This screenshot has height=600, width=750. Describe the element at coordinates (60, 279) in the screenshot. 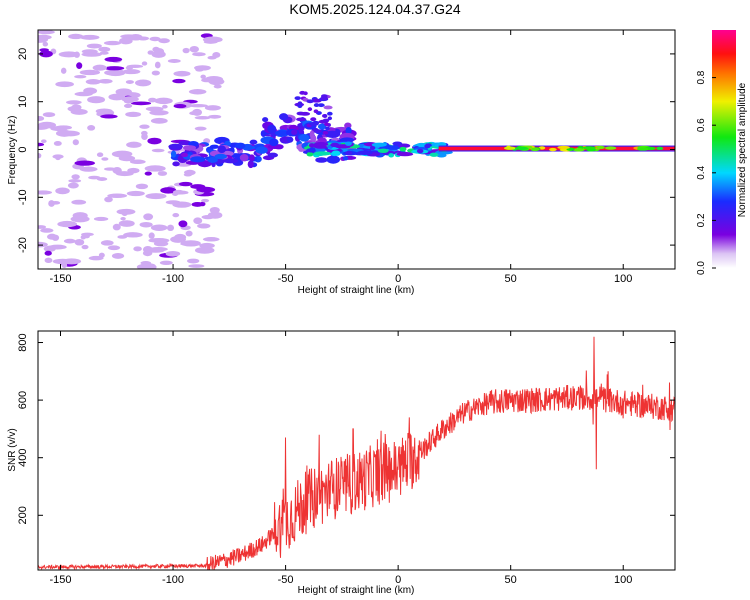

I see `x-tick-label: -150` at that location.